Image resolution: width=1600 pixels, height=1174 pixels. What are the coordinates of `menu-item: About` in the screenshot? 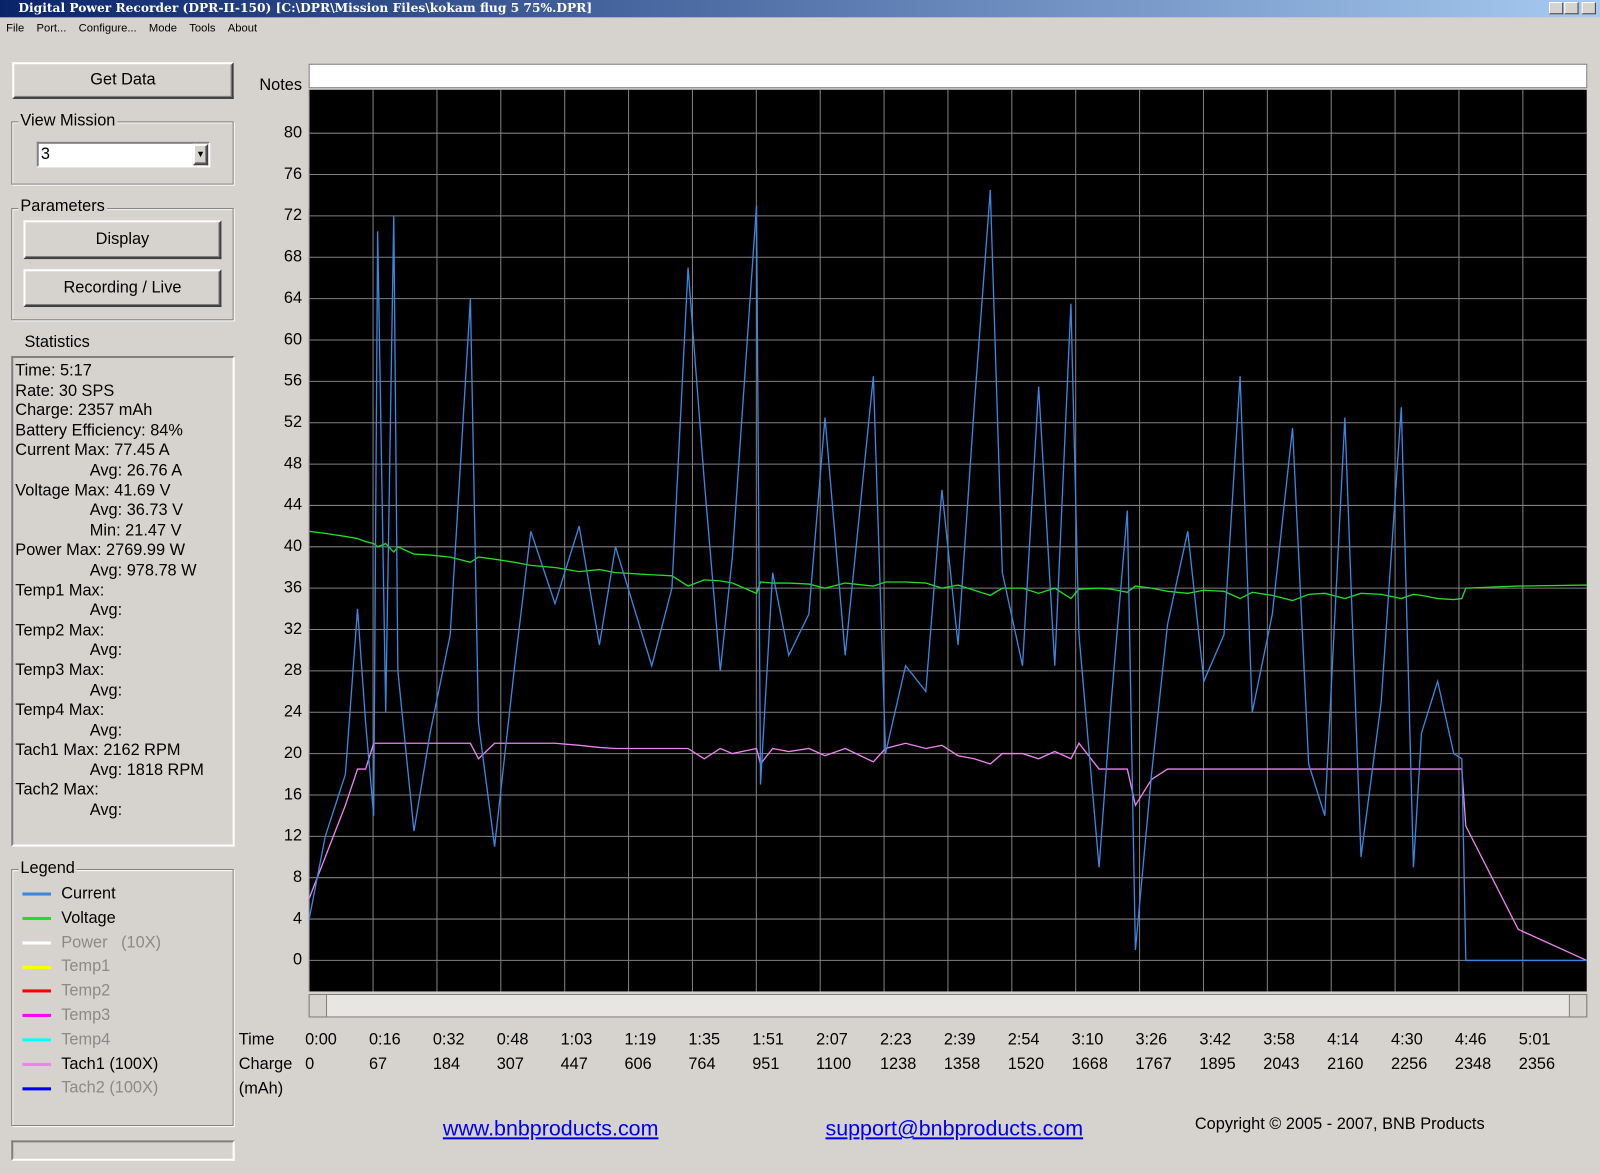 It's located at (242, 28).